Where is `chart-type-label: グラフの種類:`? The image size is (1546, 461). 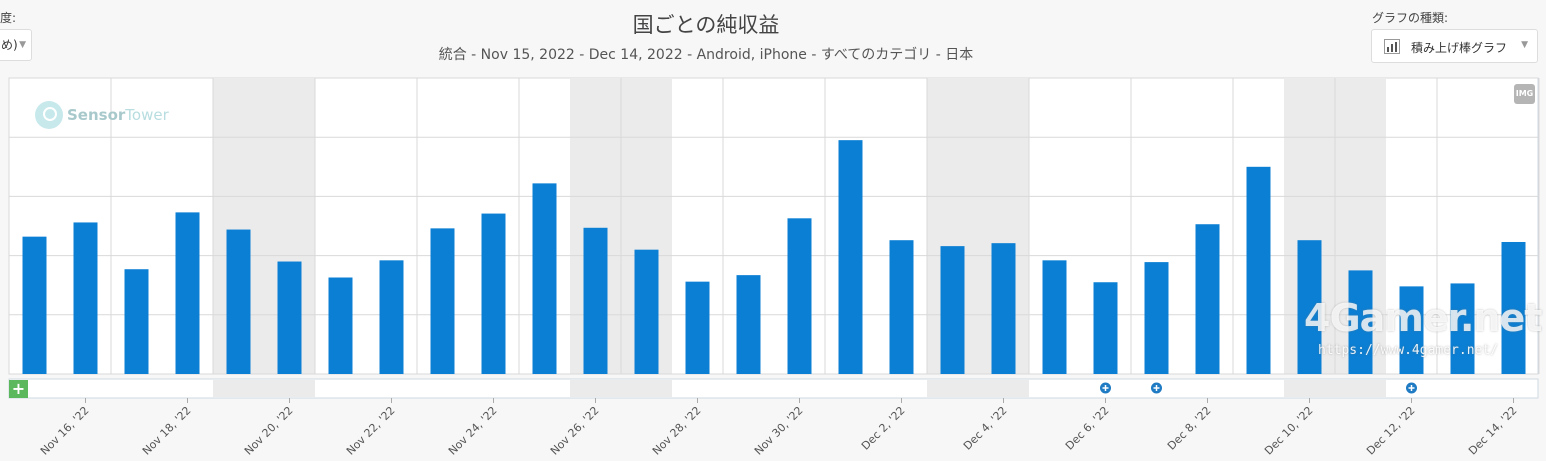 chart-type-label: グラフの種類: is located at coordinates (1410, 18).